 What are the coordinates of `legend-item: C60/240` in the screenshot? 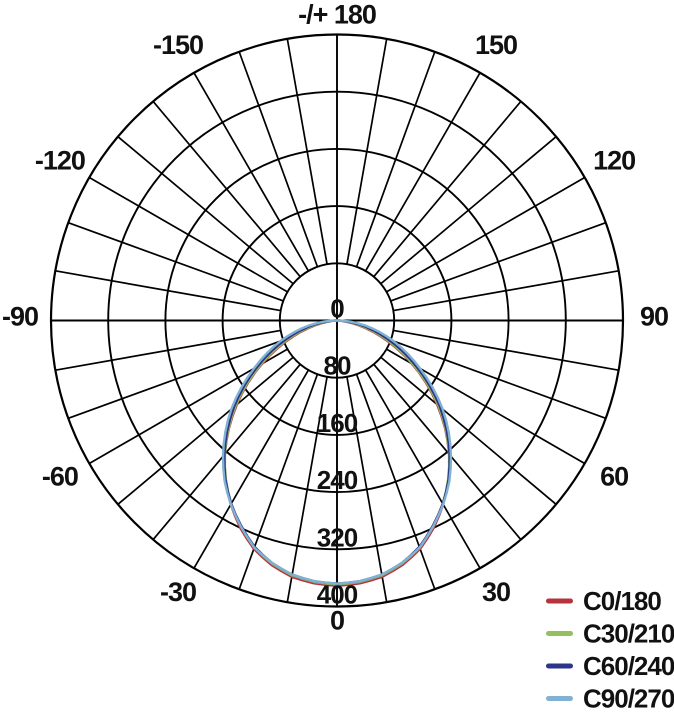 It's located at (610, 666).